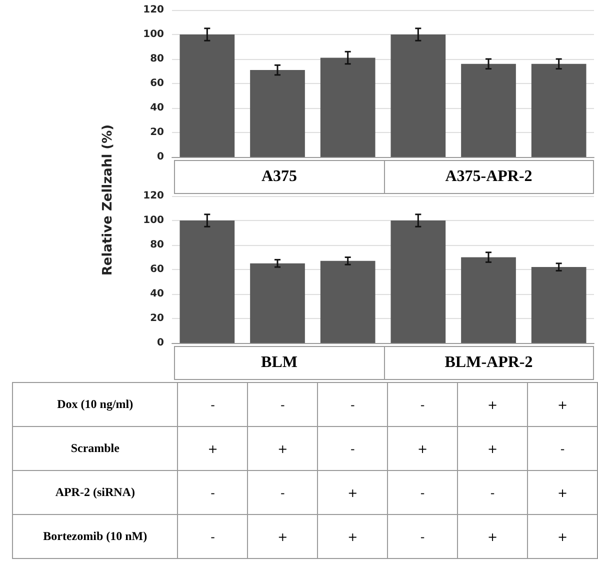 The image size is (598, 567). Describe the element at coordinates (95, 448) in the screenshot. I see `category-label: Scramble` at that location.